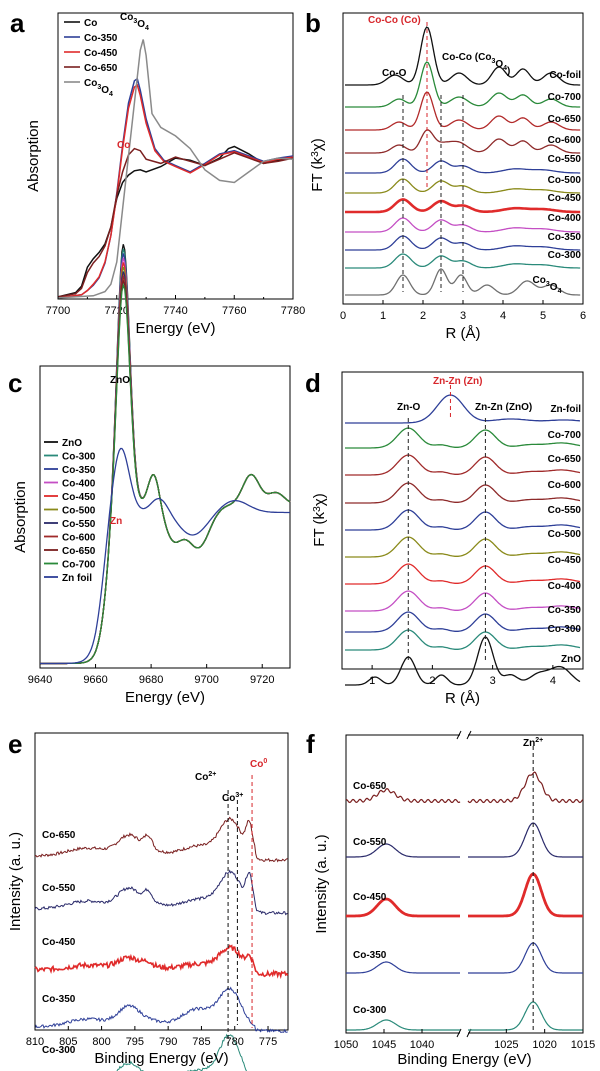 The width and height of the screenshot is (600, 1071). I want to click on series-label: Co-foil, so click(565, 75).